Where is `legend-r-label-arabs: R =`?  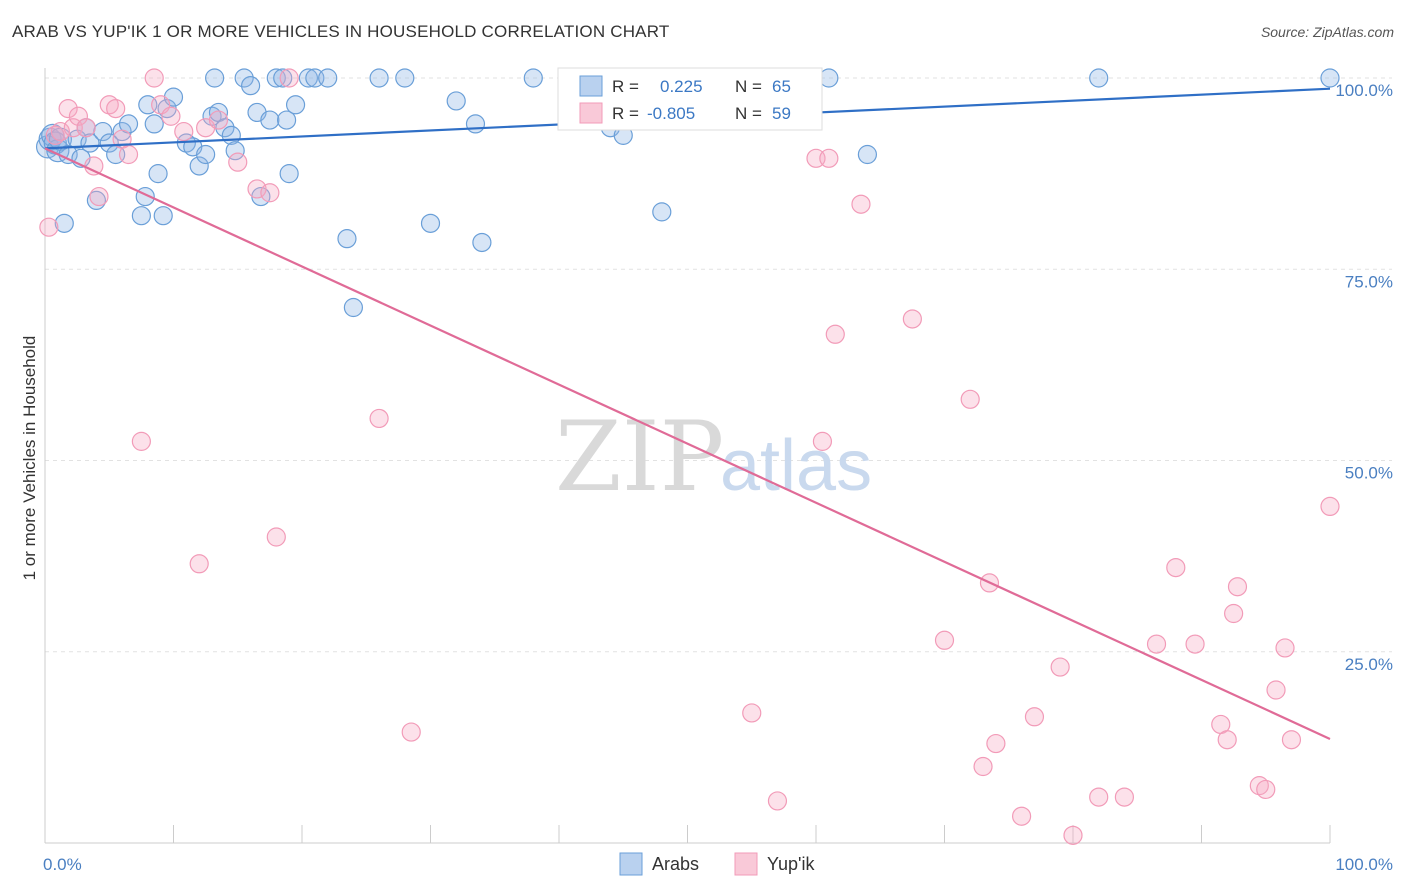
legend-r-label-arabs: R = is located at coordinates (625, 86).